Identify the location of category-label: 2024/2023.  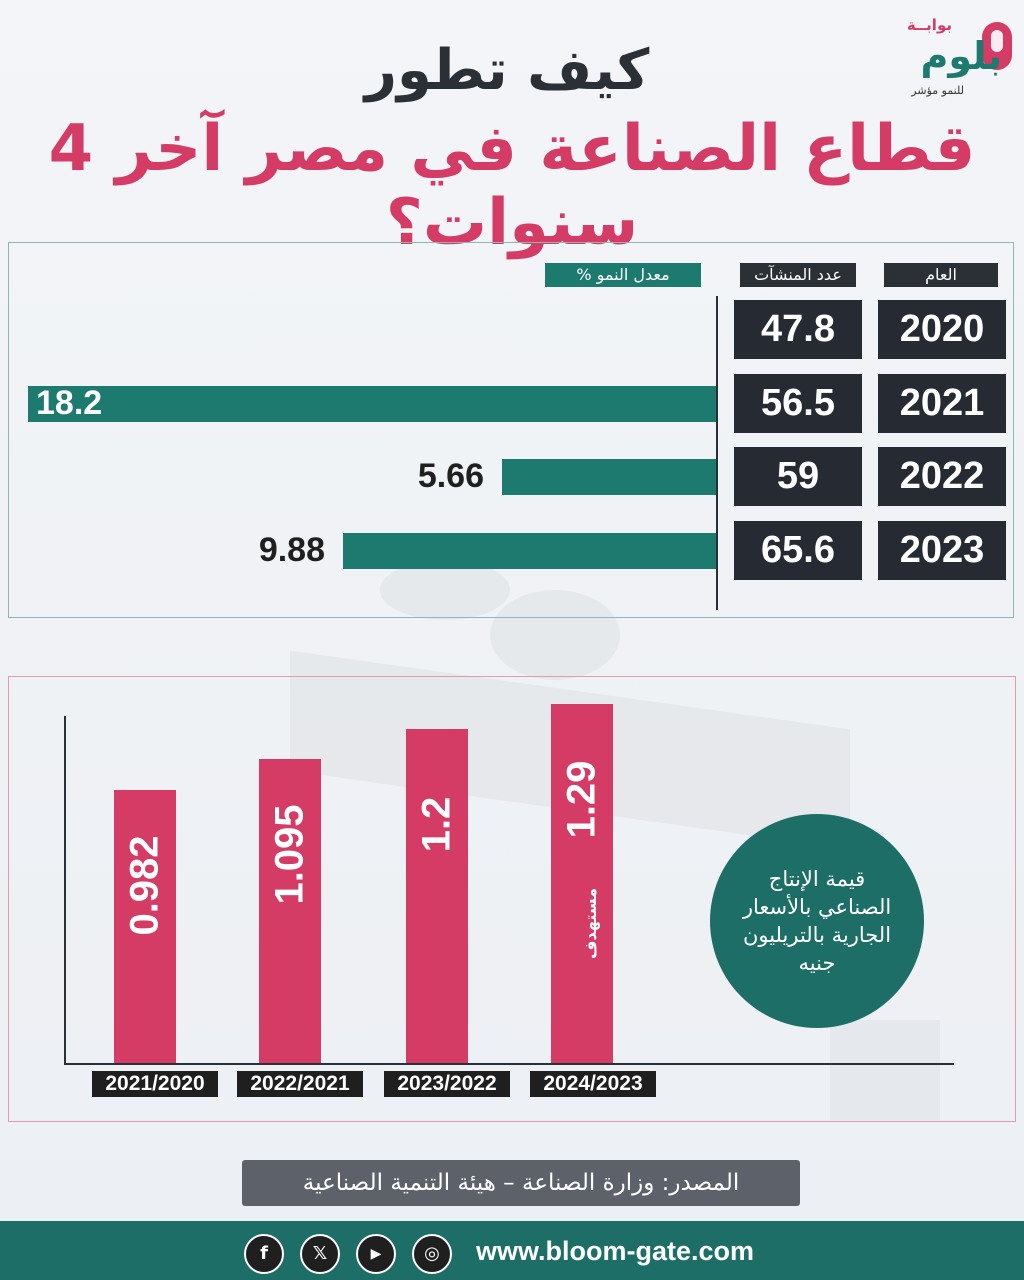
(593, 1084).